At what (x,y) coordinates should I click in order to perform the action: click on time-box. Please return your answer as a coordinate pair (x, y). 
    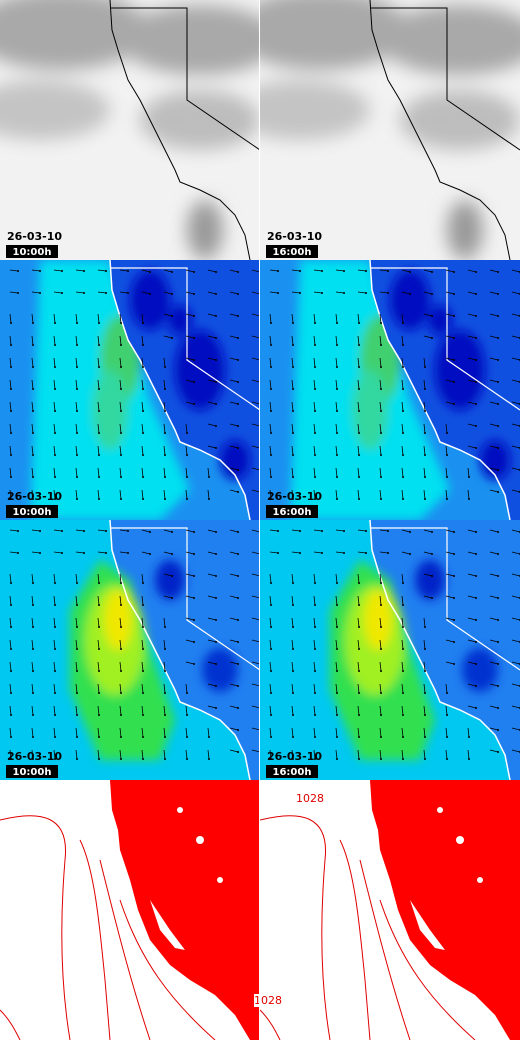
    Looking at the image, I should click on (292, 251).